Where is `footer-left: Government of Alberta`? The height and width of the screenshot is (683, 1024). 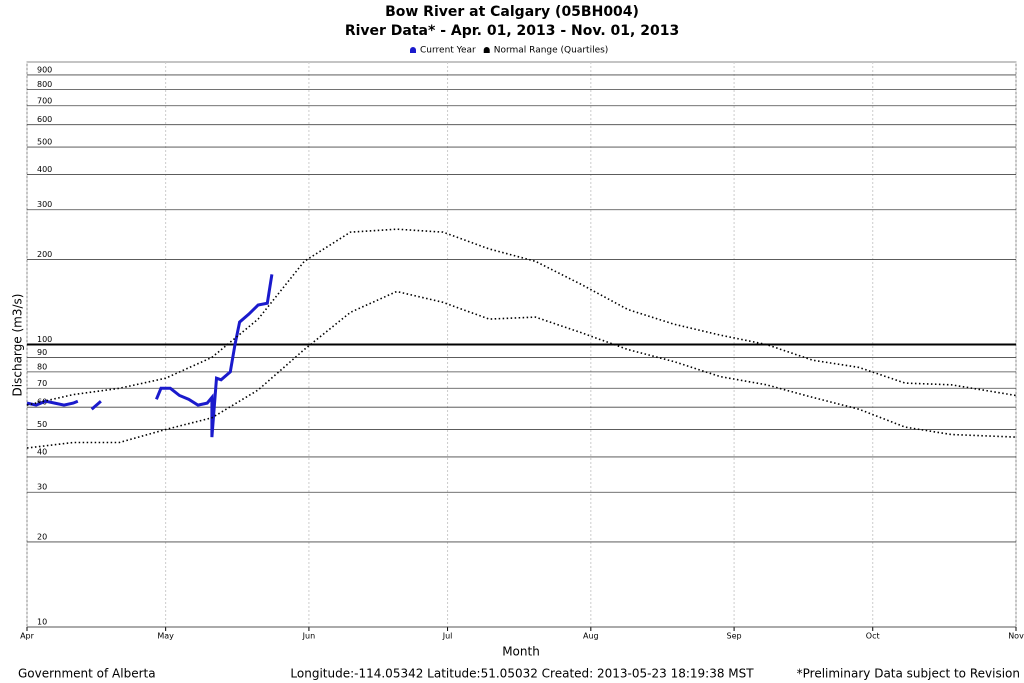 footer-left: Government of Alberta is located at coordinates (87, 674).